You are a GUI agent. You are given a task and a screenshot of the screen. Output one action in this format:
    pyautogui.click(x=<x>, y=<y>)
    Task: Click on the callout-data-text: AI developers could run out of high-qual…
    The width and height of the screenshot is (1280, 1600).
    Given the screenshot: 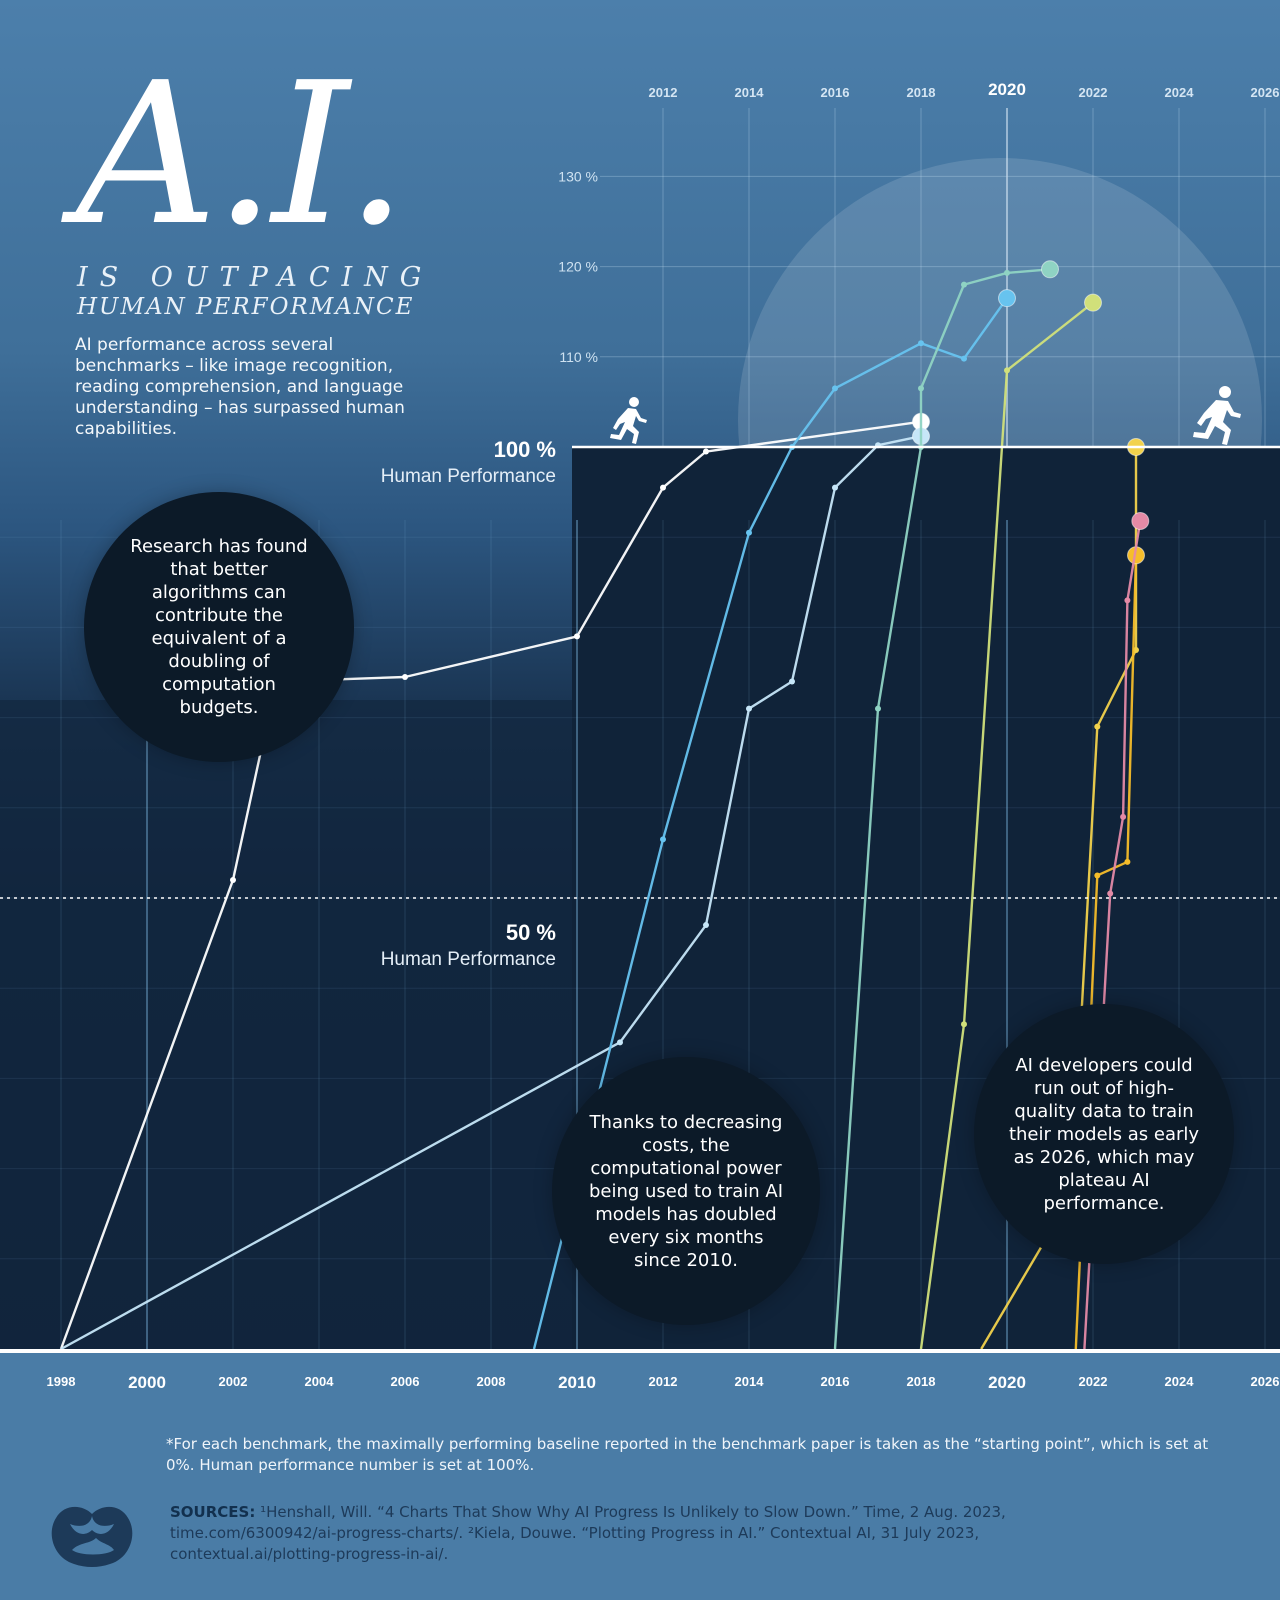 What is the action you would take?
    pyautogui.click(x=1104, y=1134)
    